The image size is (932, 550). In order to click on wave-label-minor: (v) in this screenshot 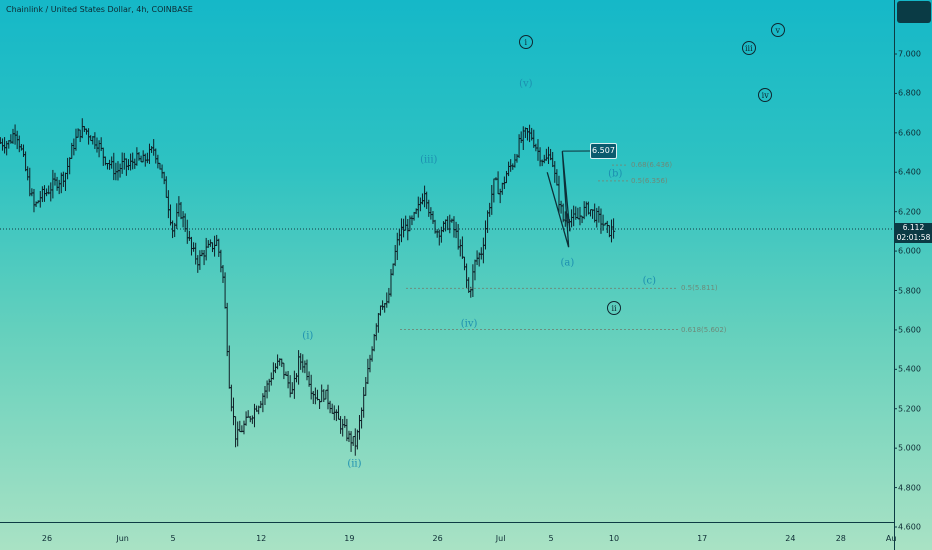, I will do `click(526, 84)`.